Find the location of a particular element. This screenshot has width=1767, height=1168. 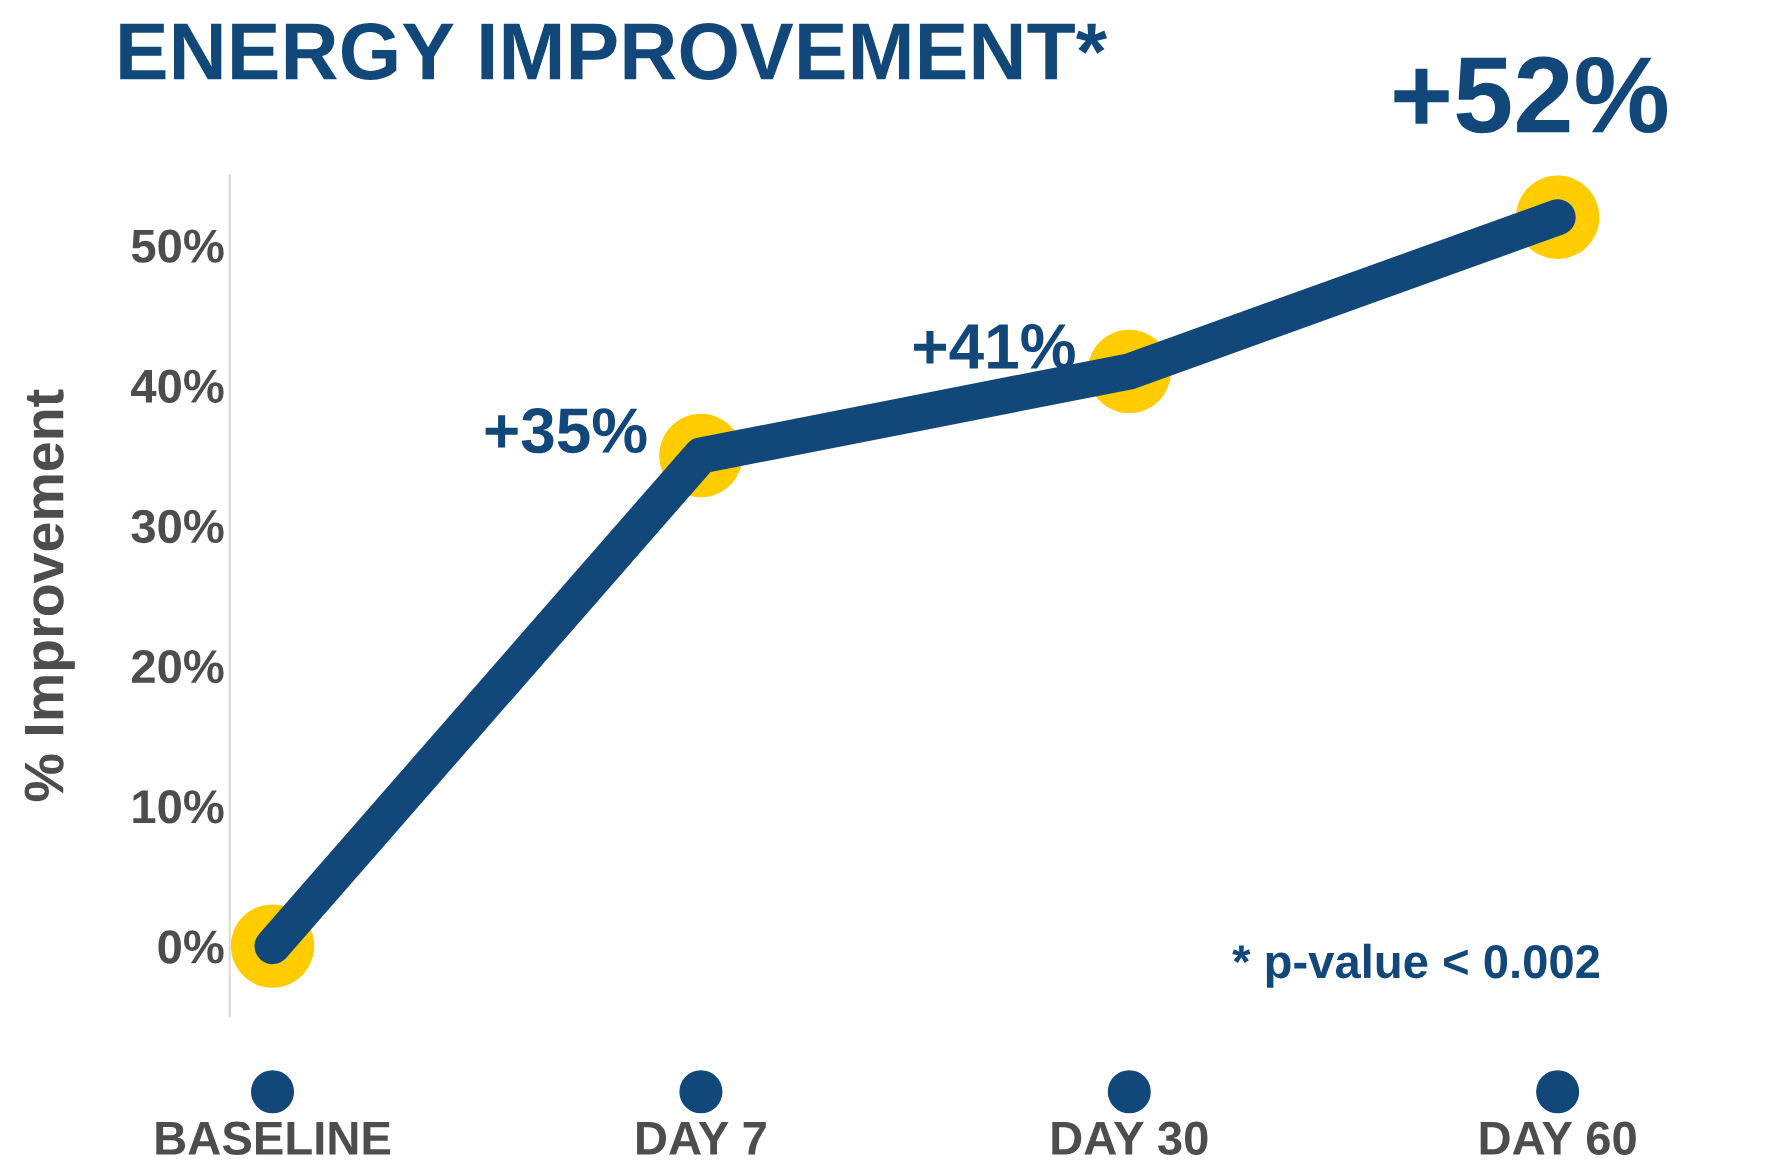

data-label: +41% is located at coordinates (994, 346).